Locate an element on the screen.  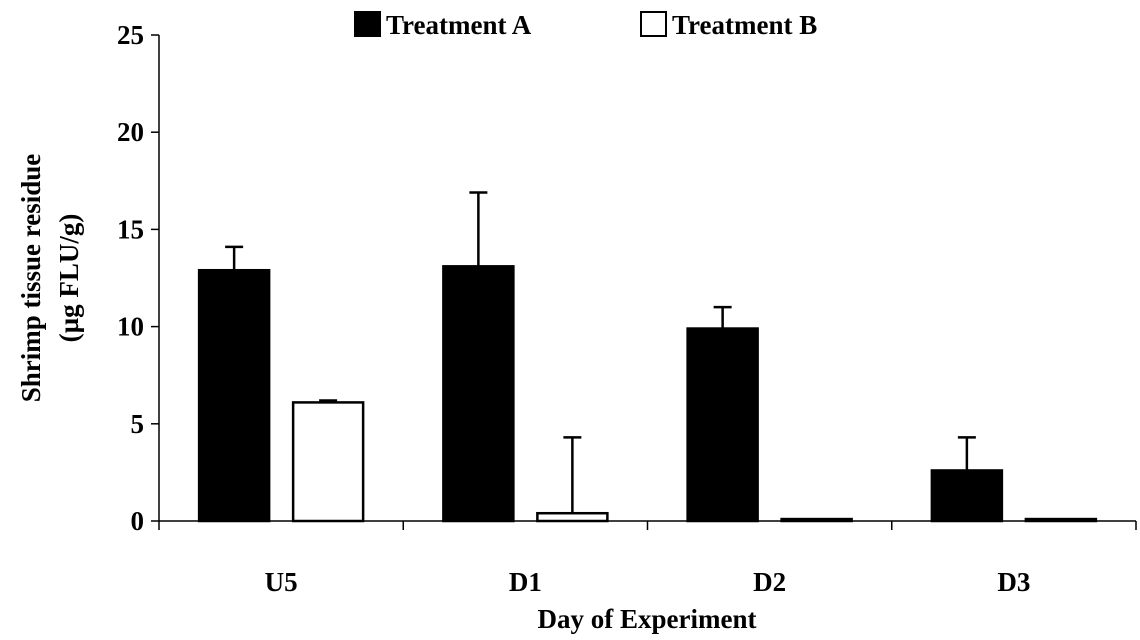
y-tick-label: 20 is located at coordinates (130, 132).